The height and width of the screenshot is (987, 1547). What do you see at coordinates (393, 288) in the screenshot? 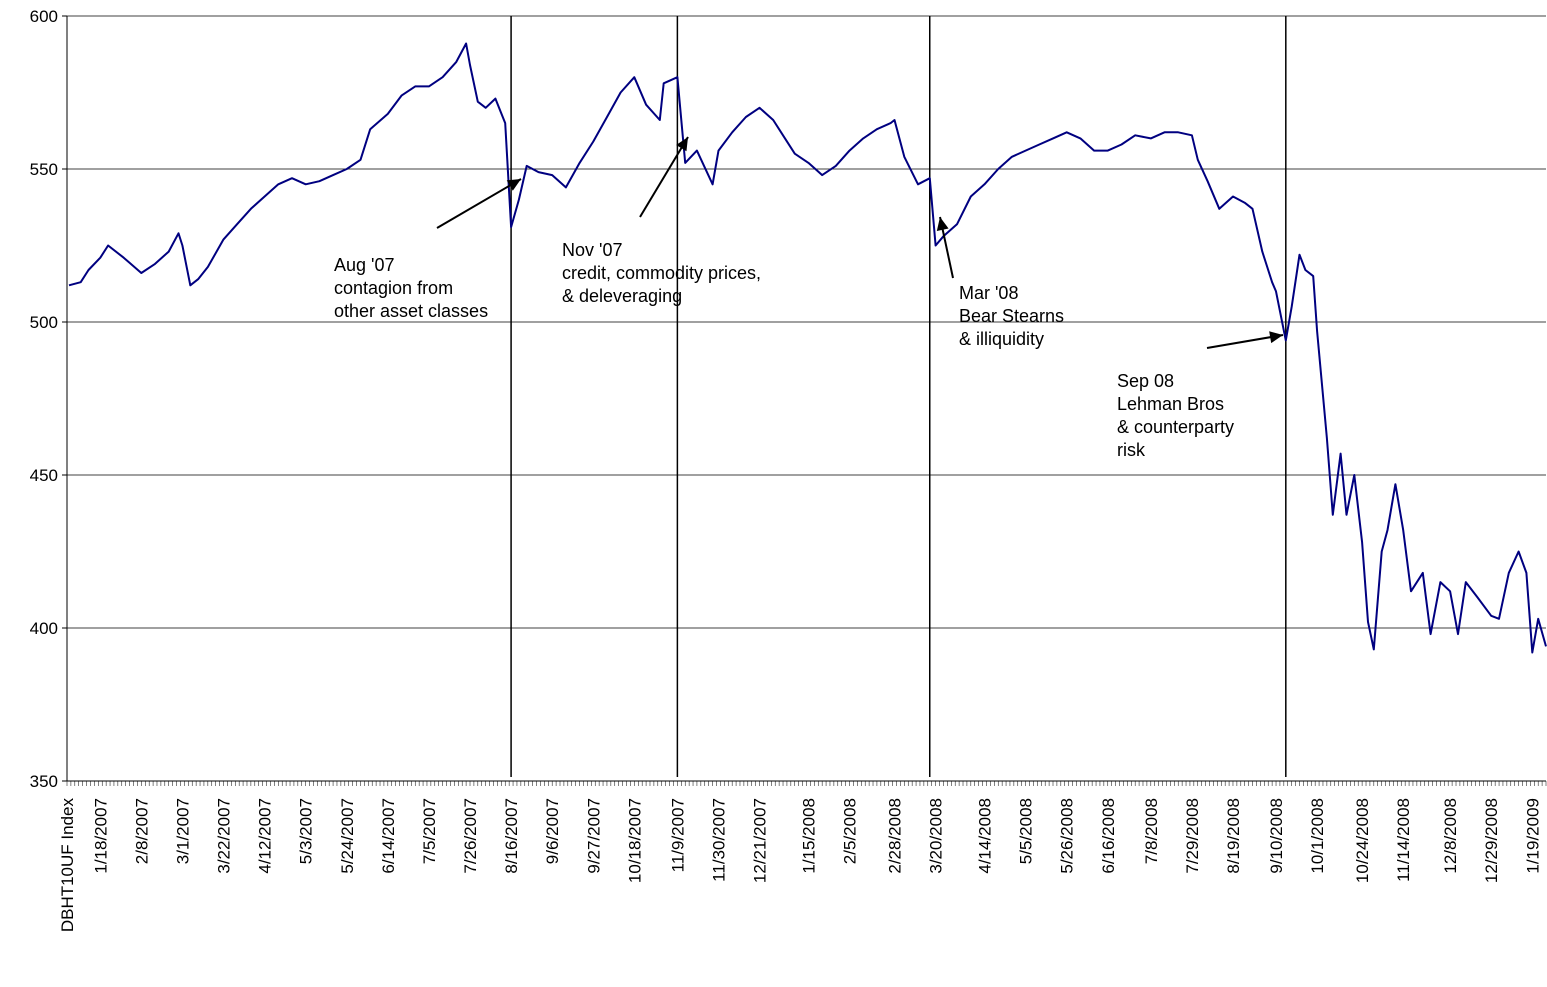
I see `annotation-line: contagion from` at bounding box center [393, 288].